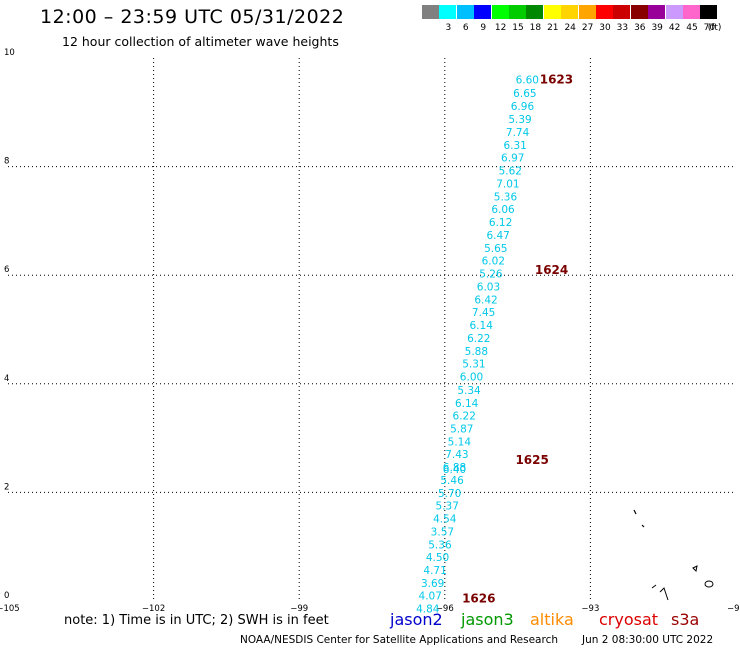  What do you see at coordinates (517, 339) in the screenshot?
I see `pass-time-labels: 1623 1624 1625 1626` at bounding box center [517, 339].